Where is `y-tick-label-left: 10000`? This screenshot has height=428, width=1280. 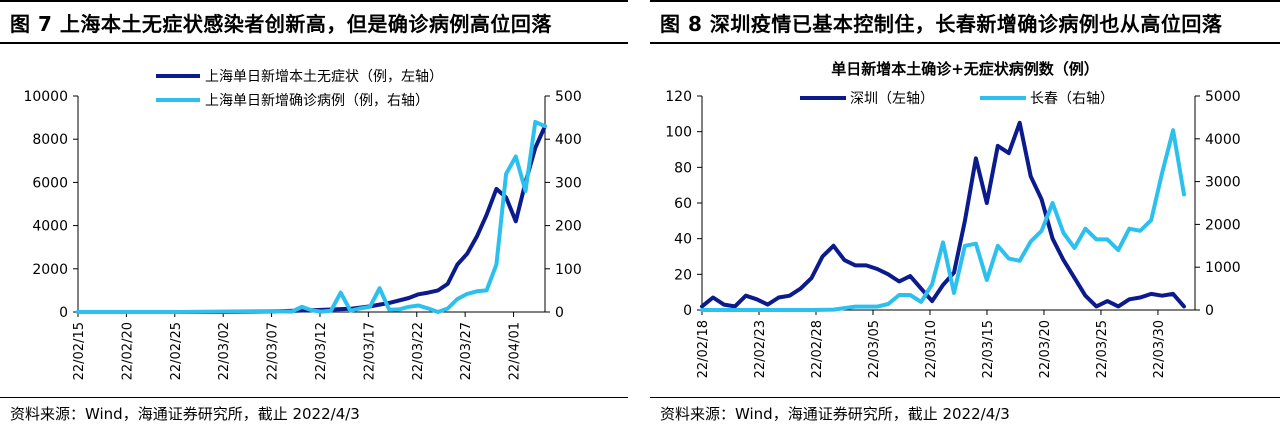 y-tick-label-left: 10000 is located at coordinates (45, 97).